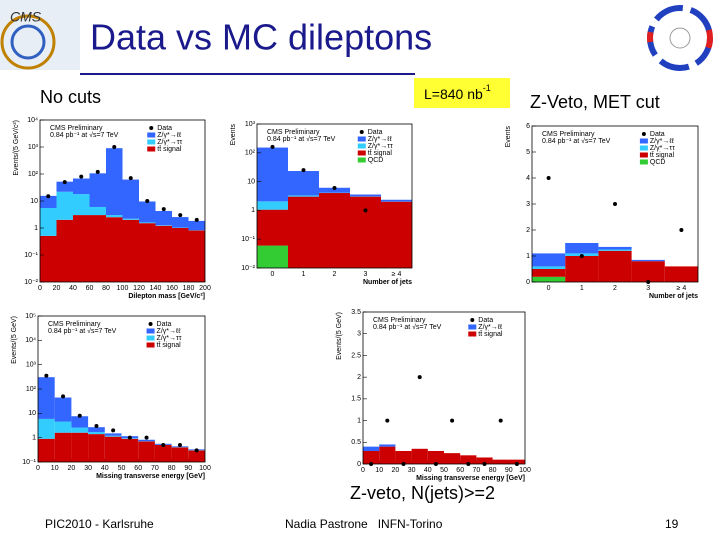  I want to click on y-tick-label: 2, so click(528, 230).